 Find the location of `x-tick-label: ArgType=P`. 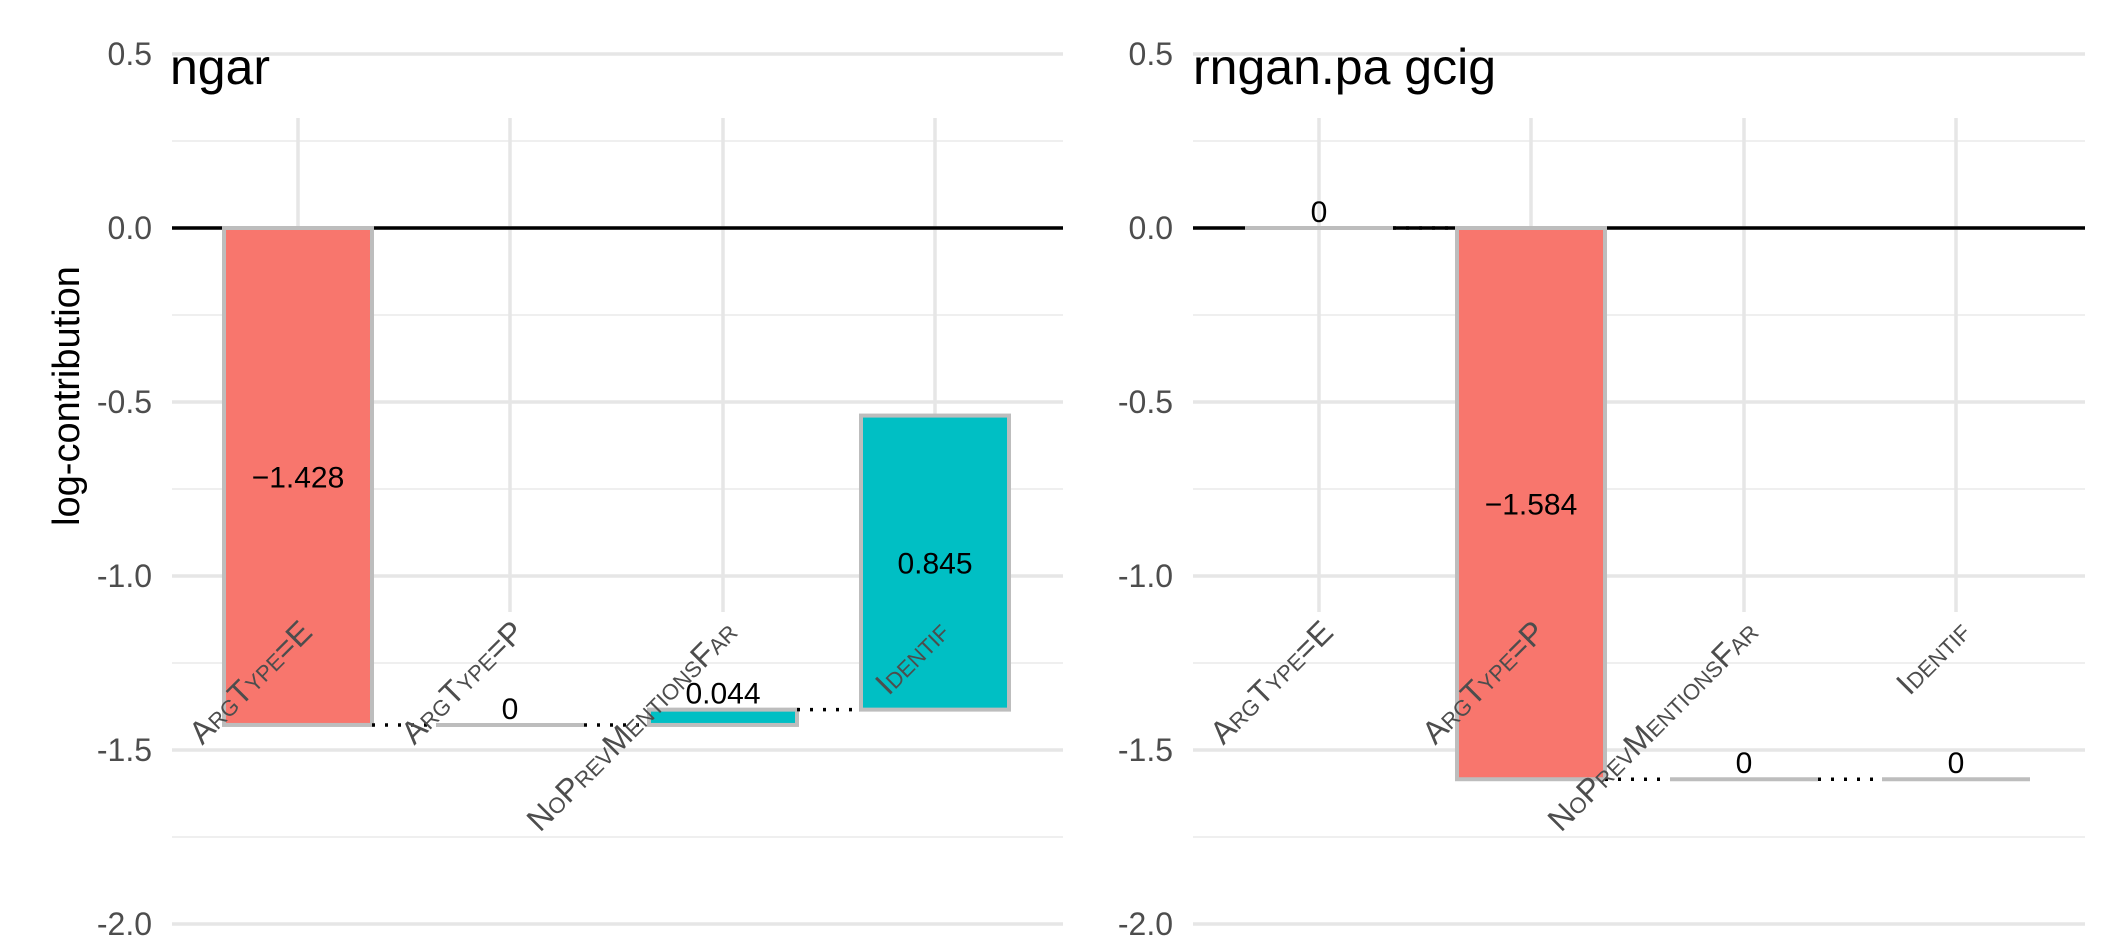

x-tick-label: ArgType=P is located at coordinates (462, 681).